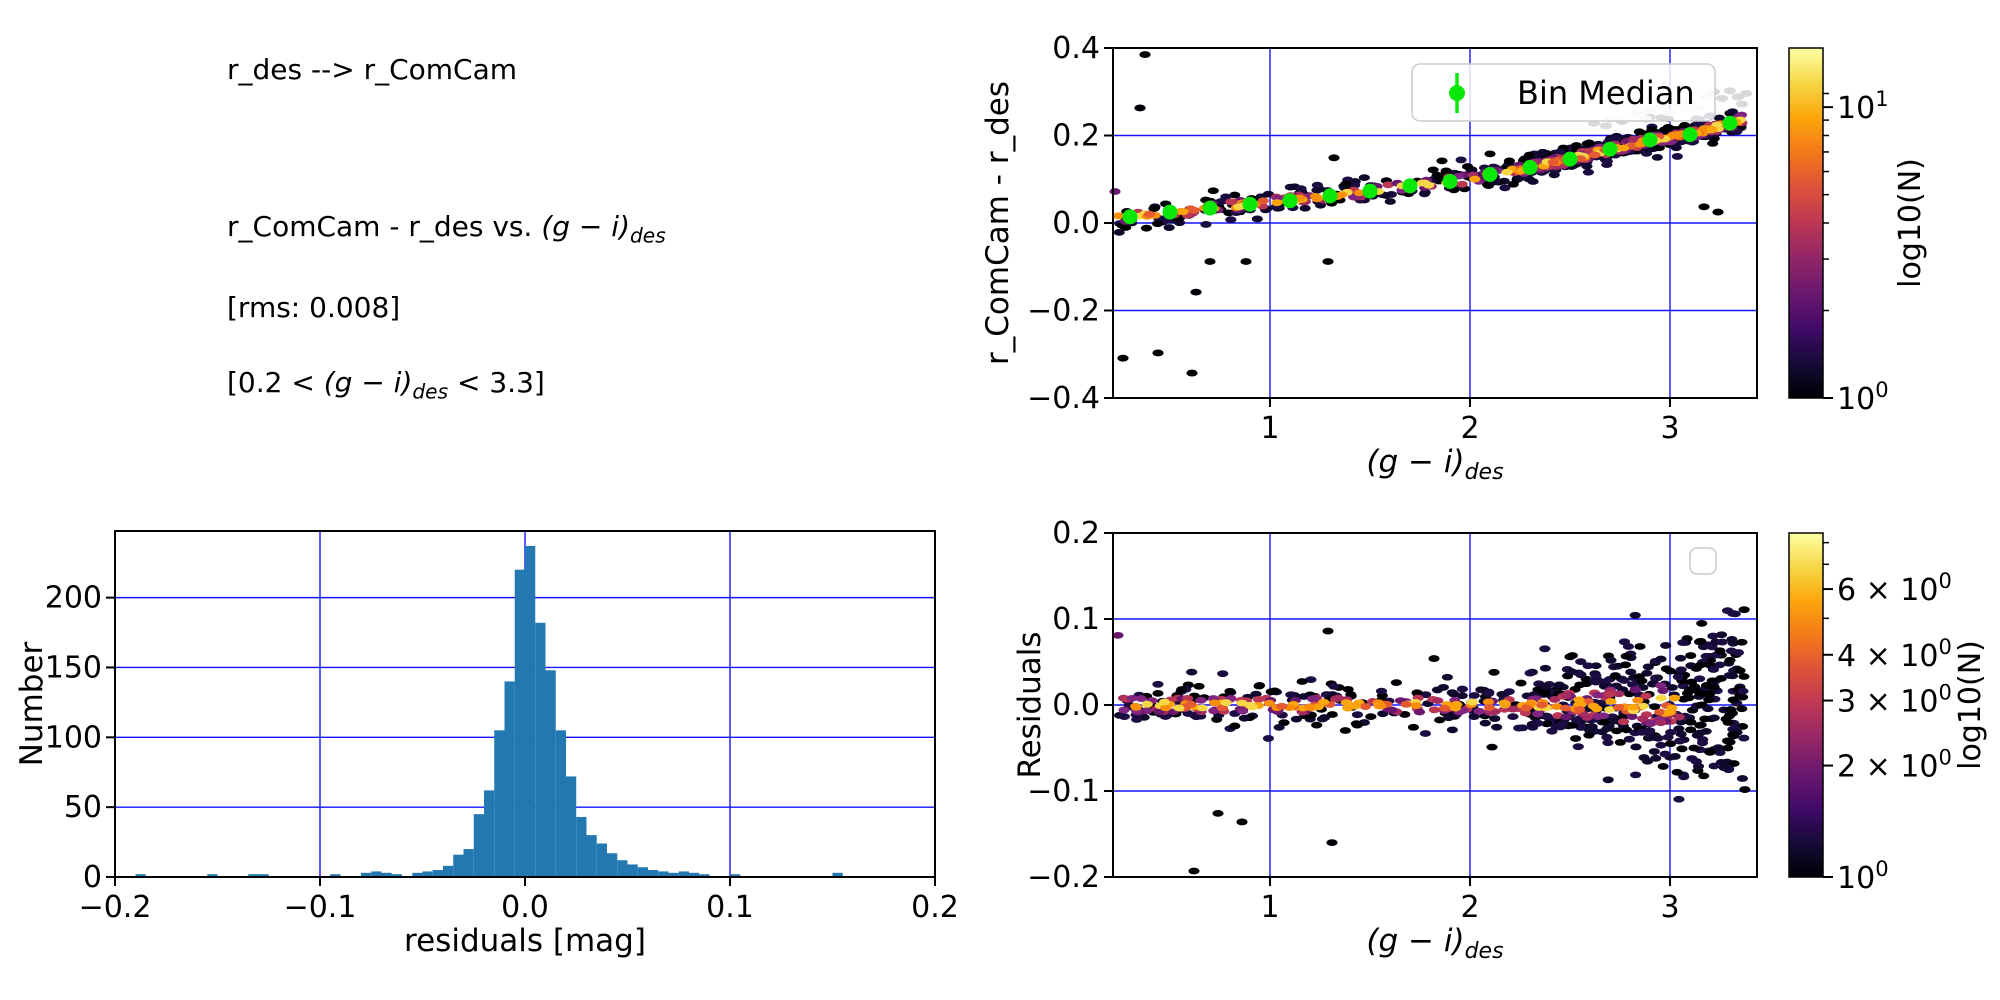  What do you see at coordinates (83, 807) in the screenshot?
I see `y-tick-label: 50` at bounding box center [83, 807].